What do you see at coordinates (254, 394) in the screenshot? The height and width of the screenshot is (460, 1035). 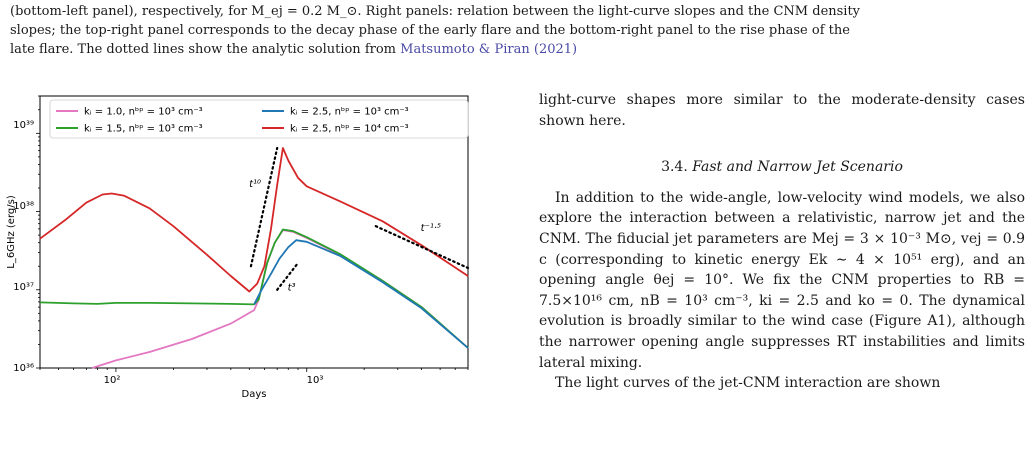 I see `x-axis-label: Days` at bounding box center [254, 394].